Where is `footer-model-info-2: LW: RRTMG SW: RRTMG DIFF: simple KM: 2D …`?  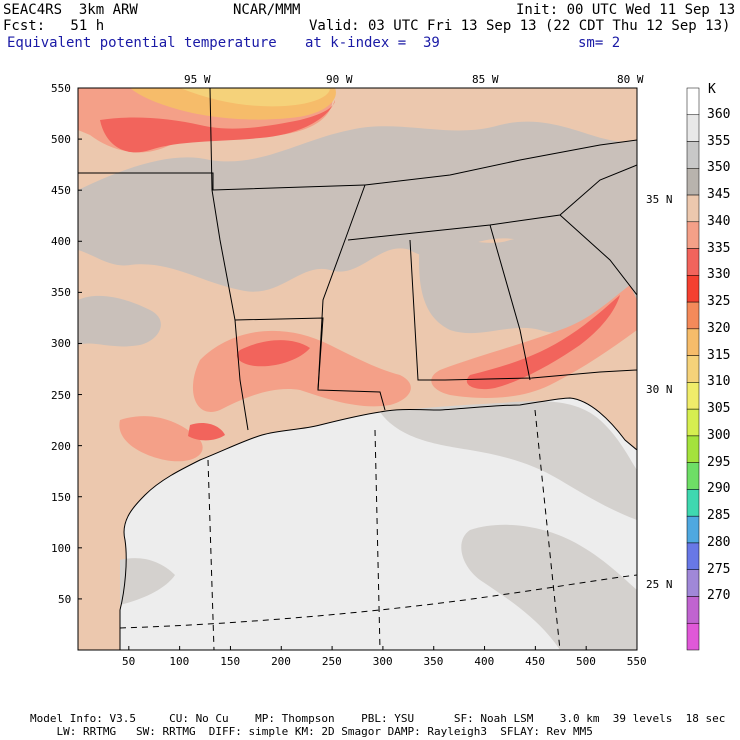
footer-model-info-2: LW: RRTMG SW: RRTMG DIFF: simple KM: 2D … is located at coordinates (311, 731).